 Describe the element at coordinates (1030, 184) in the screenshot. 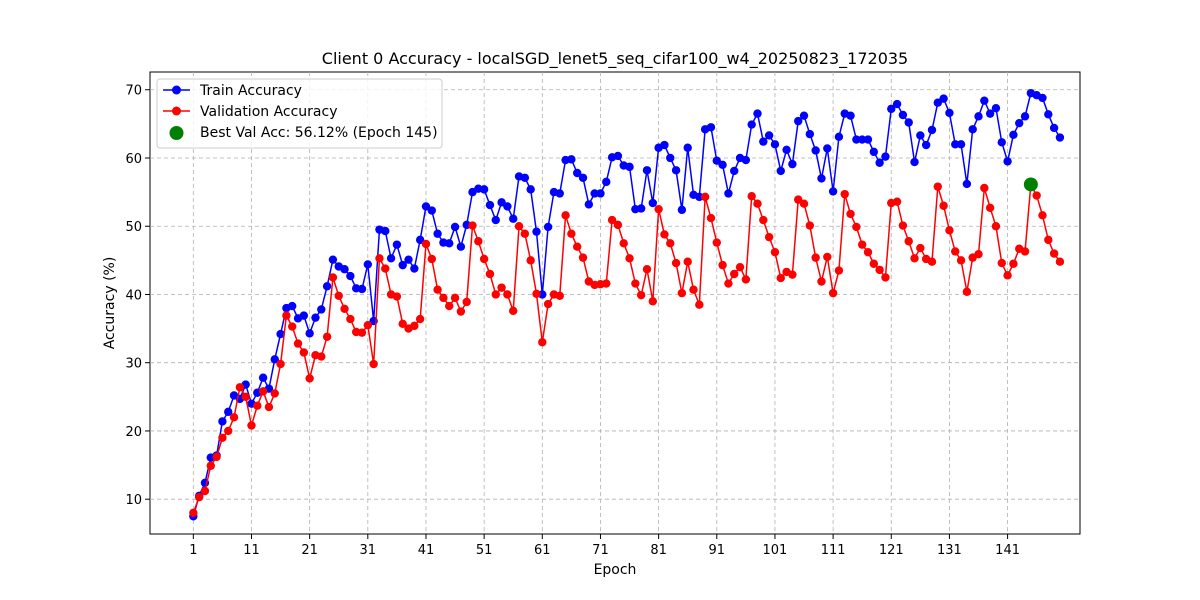

I see `best-val-marker` at that location.